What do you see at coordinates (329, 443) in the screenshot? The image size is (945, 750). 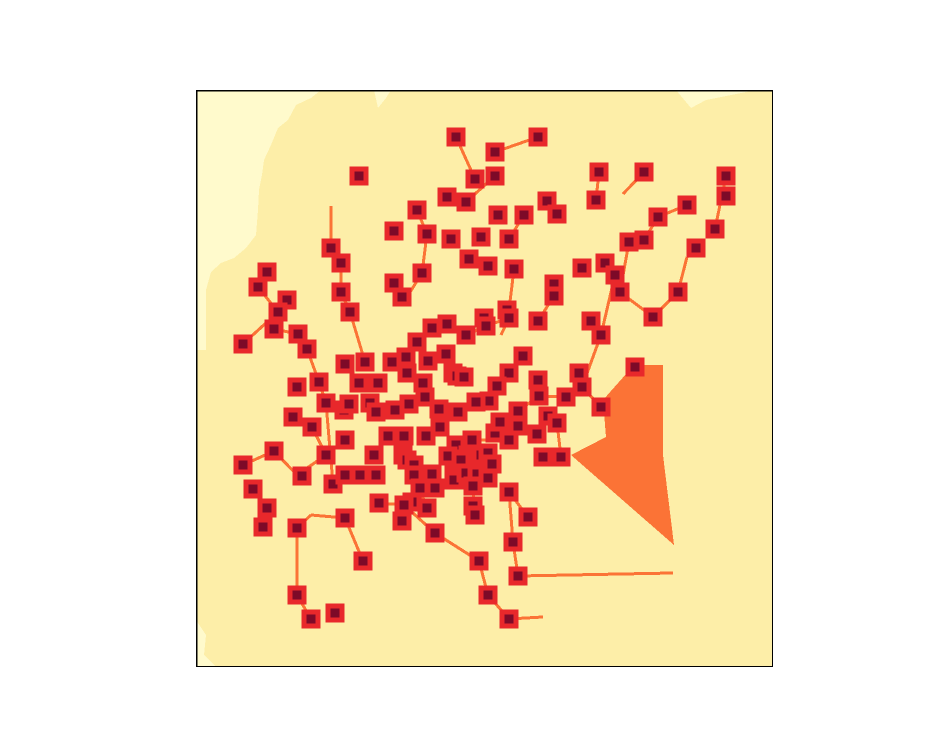 I see `network-edge` at bounding box center [329, 443].